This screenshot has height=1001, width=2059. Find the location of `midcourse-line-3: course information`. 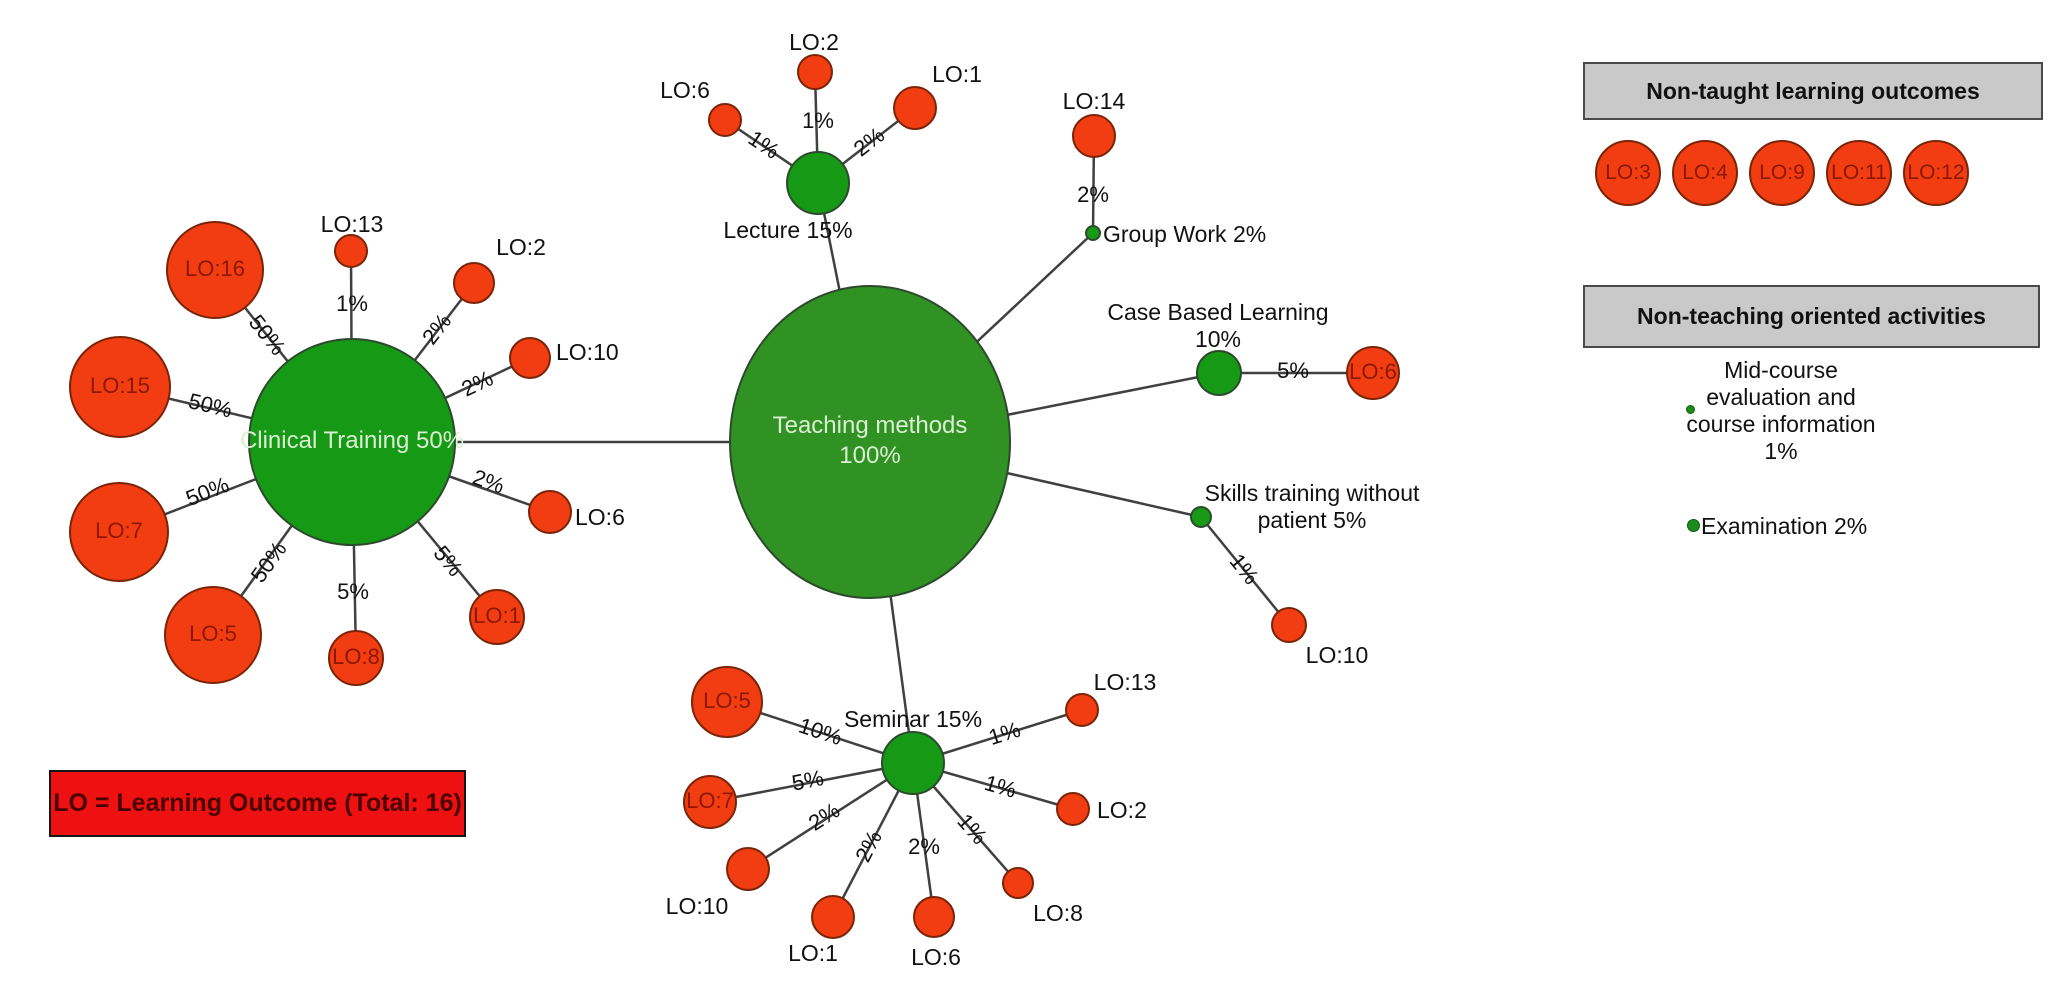

midcourse-line-3: course information is located at coordinates (1781, 424).